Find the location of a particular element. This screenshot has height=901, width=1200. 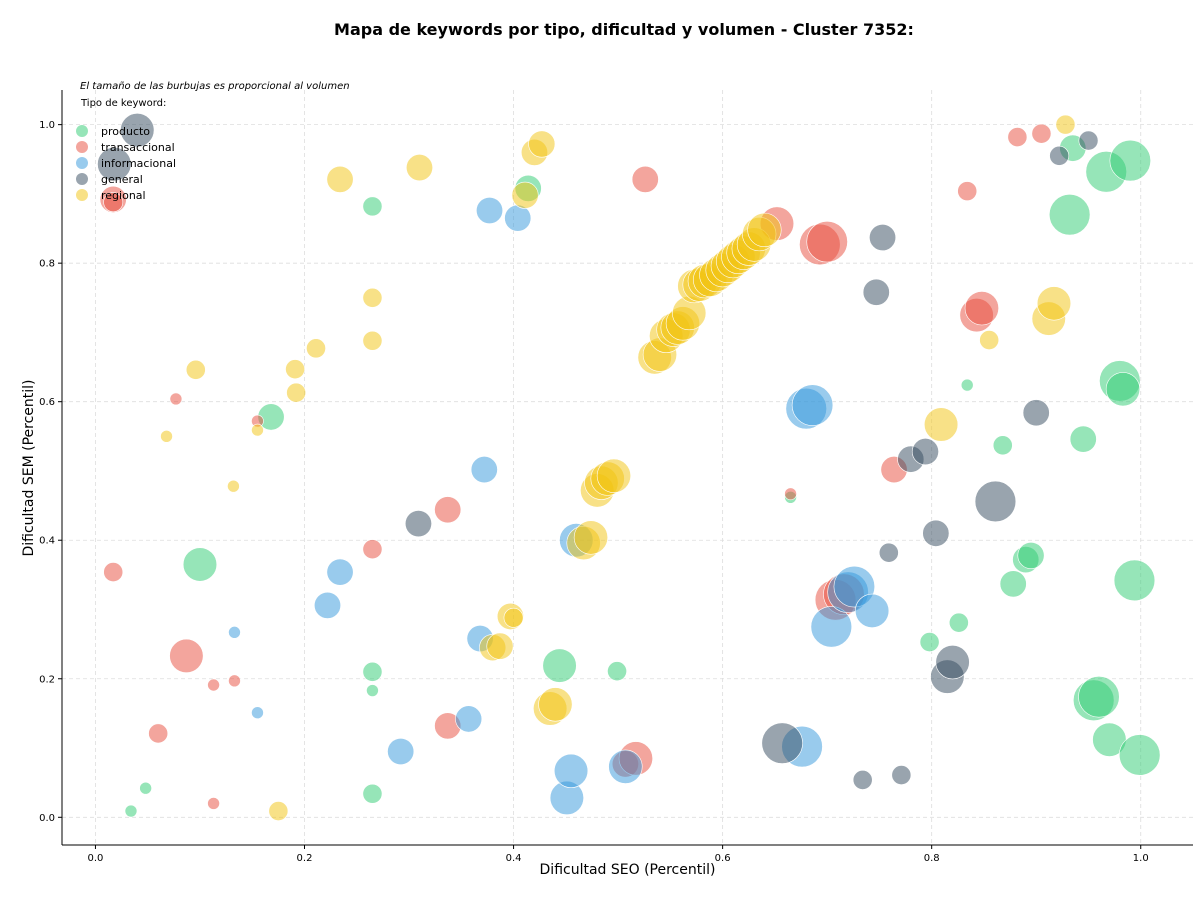

x-axis-label: Dificultad SEO (Percentil) is located at coordinates (627, 870).